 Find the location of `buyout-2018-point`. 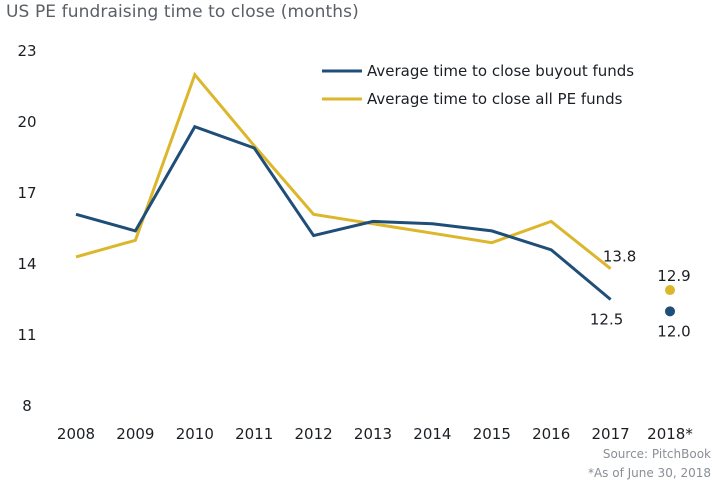

buyout-2018-point is located at coordinates (670, 311).